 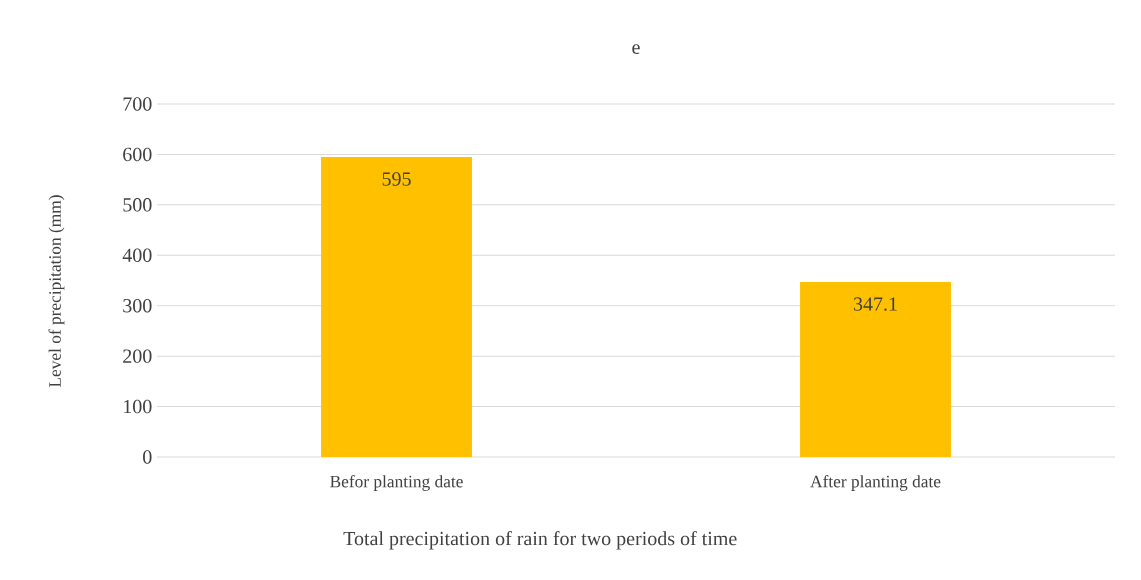 I want to click on y-tick-label: 500, so click(x=137, y=205).